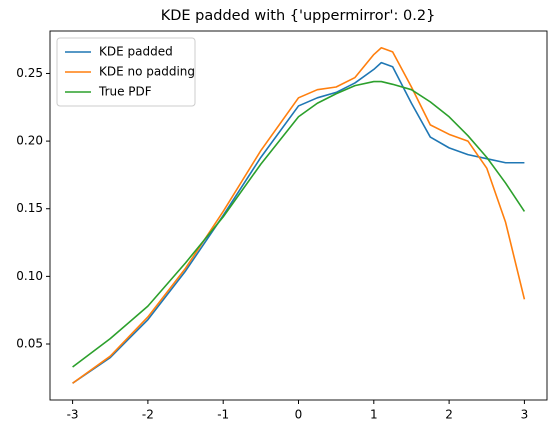  Describe the element at coordinates (148, 415) in the screenshot. I see `x-tick-label: -2` at that location.